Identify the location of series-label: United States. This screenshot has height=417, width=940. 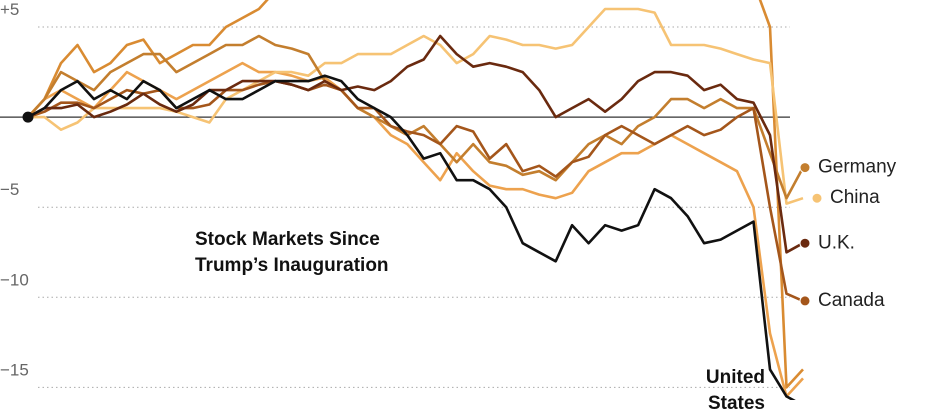
(735, 390).